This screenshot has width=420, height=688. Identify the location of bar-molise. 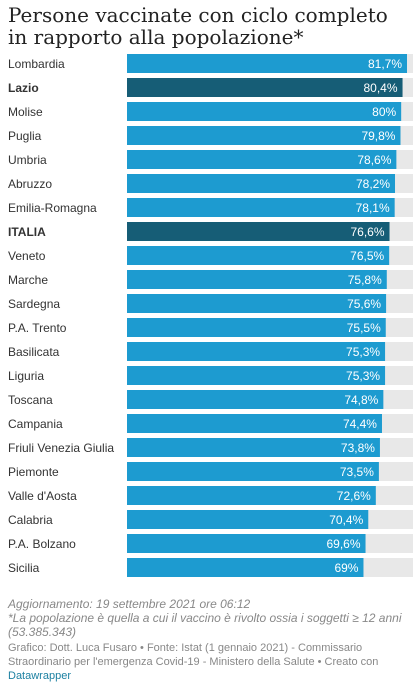
(264, 111).